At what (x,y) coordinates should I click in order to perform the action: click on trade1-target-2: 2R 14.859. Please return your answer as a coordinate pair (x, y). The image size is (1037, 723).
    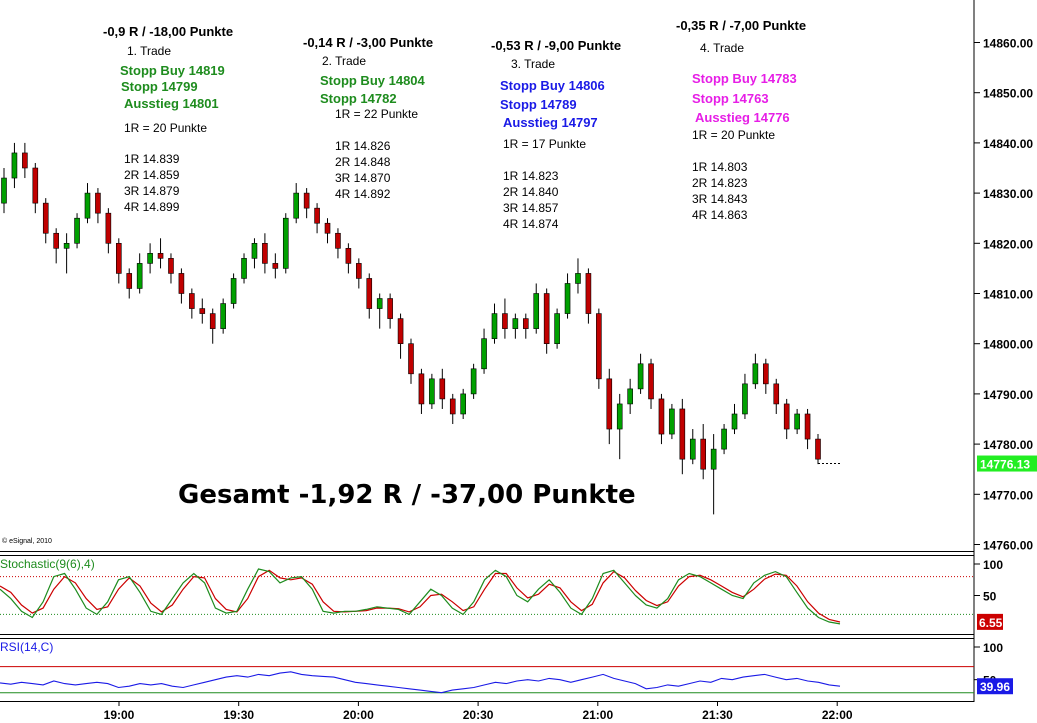
    Looking at the image, I should click on (152, 175).